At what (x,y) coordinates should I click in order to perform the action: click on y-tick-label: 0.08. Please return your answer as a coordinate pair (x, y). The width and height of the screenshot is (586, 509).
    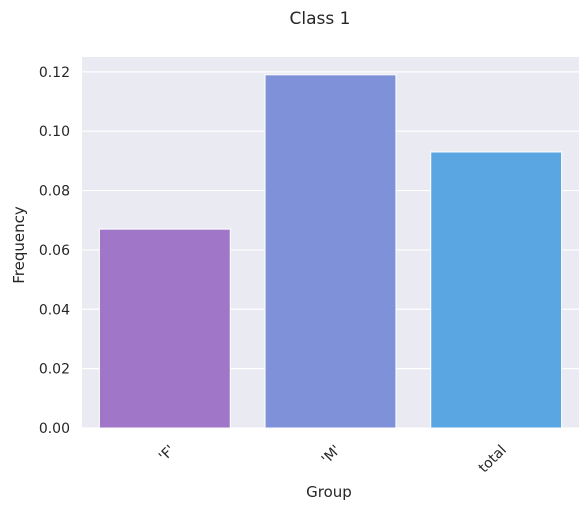
    Looking at the image, I should click on (54, 192).